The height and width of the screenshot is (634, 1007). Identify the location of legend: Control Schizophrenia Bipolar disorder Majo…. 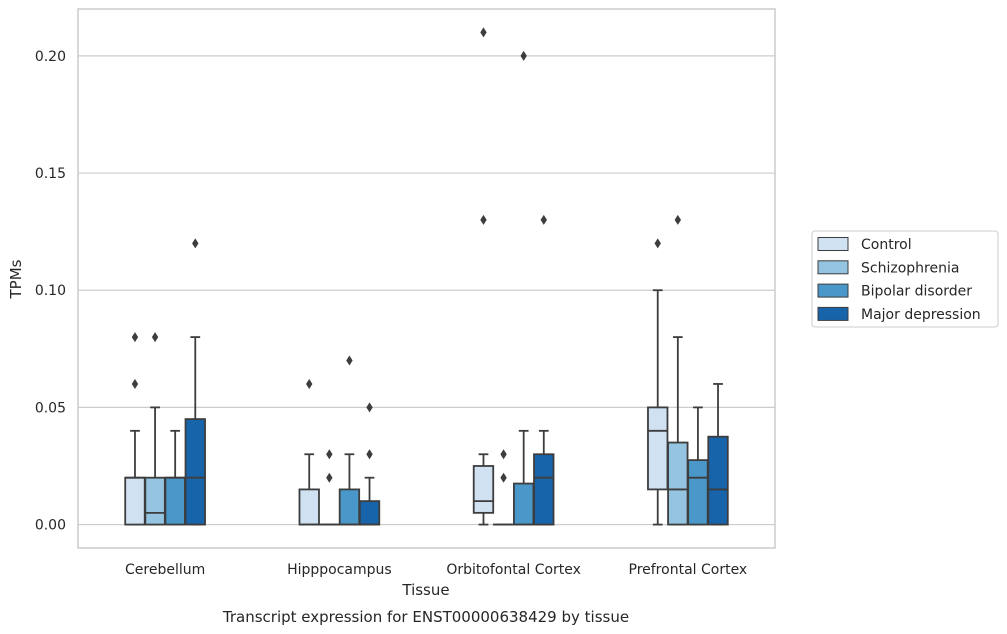
(905, 279).